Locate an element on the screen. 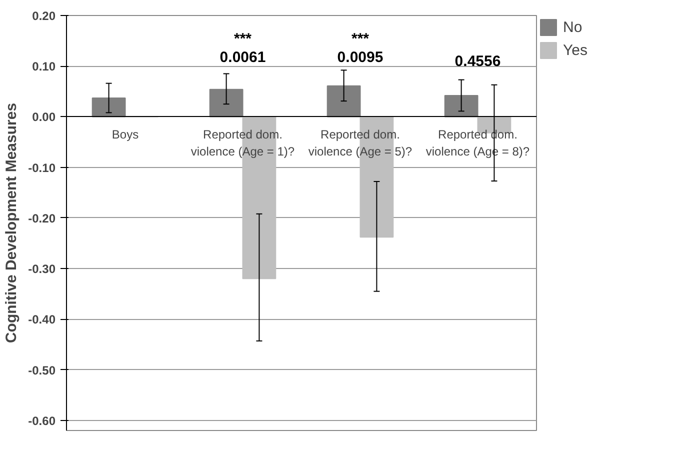 The height and width of the screenshot is (462, 691). x-tick-label: Boys is located at coordinates (125, 135).